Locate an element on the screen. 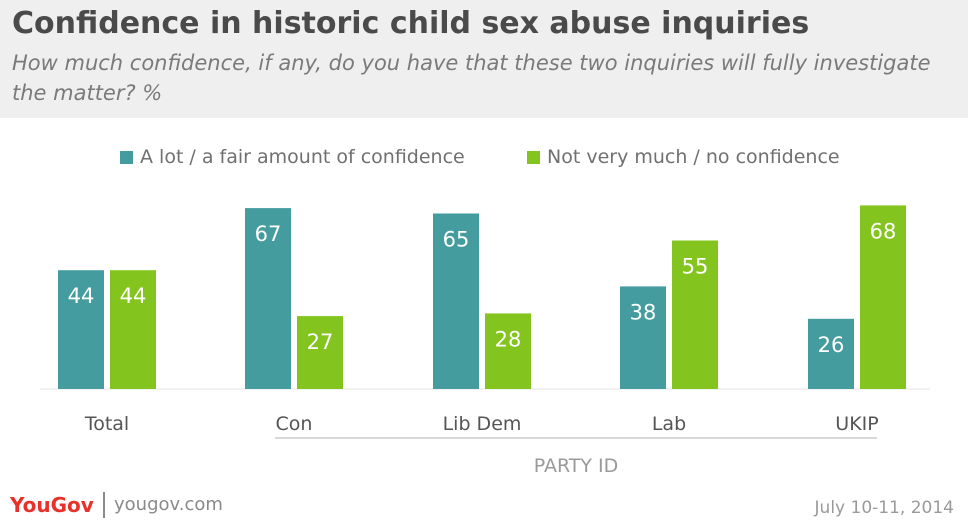  footer-site: yougov.com is located at coordinates (168, 504).